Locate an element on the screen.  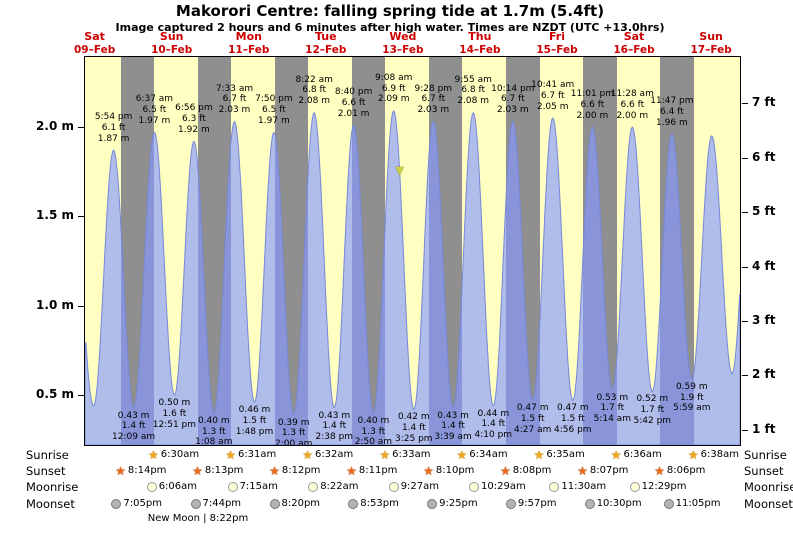
moonrise-entry: 12:29pm is located at coordinates (658, 487).